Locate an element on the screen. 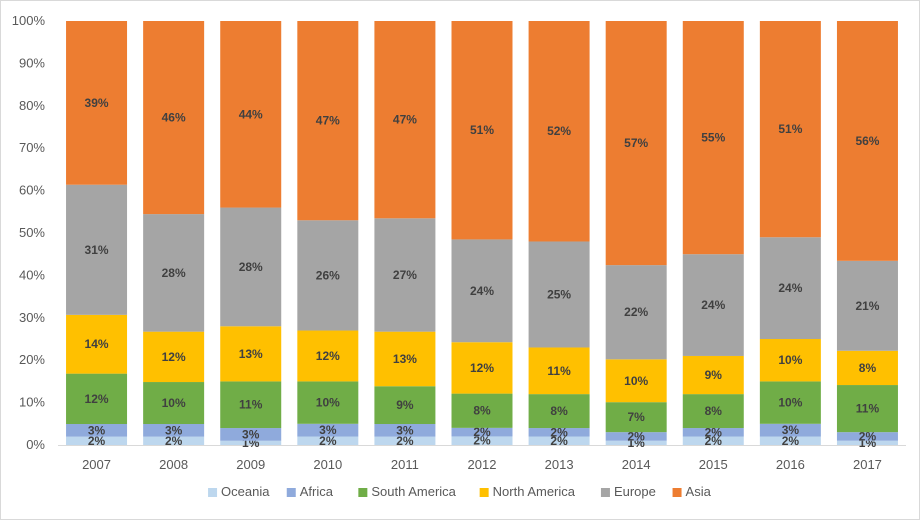  x-tick-label: 2015 is located at coordinates (713, 464).